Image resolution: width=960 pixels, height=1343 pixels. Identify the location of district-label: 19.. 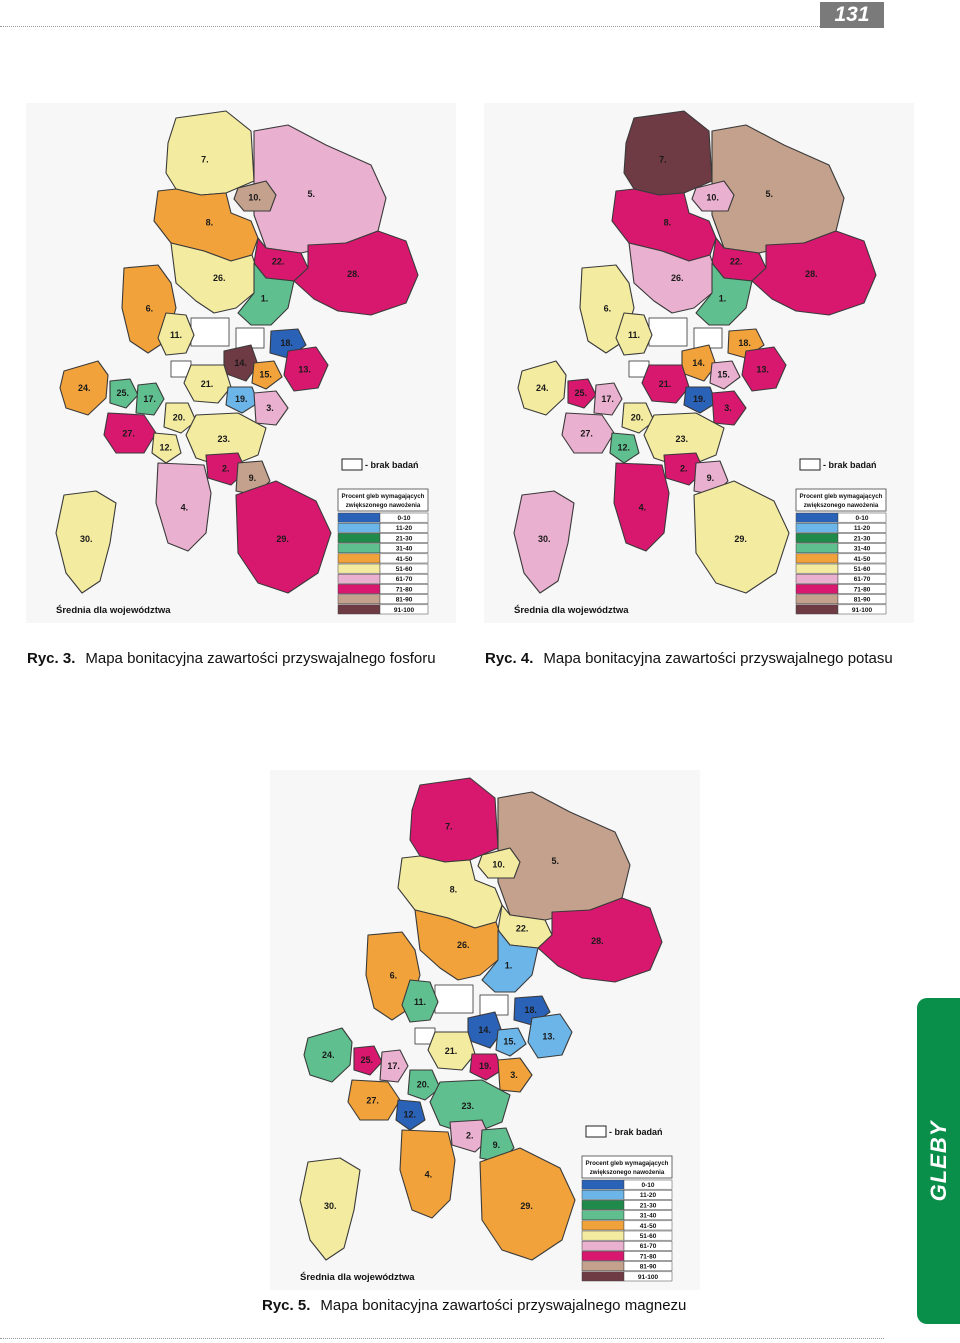
(485, 1066).